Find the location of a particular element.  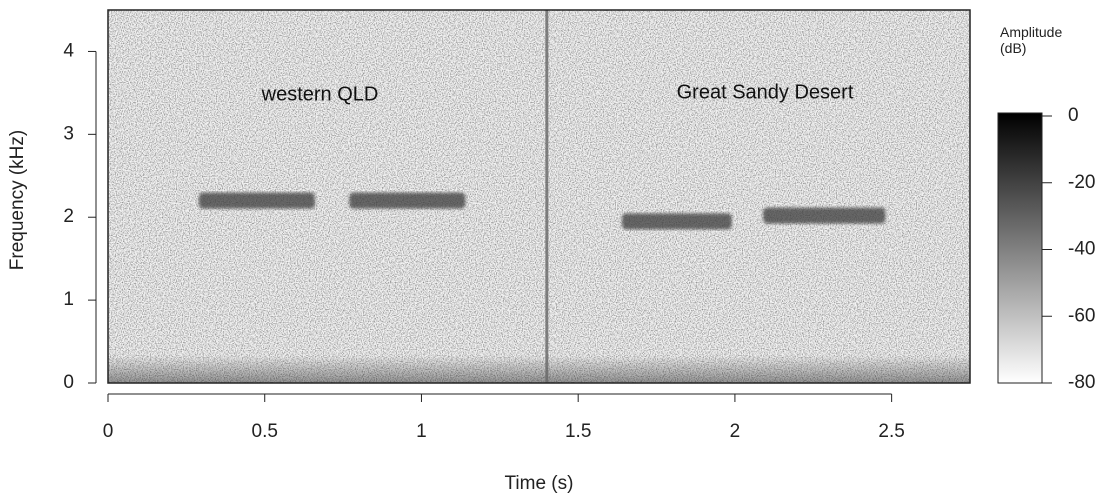

colorbar-title: Amplitude (dB) is located at coordinates (1031, 40).